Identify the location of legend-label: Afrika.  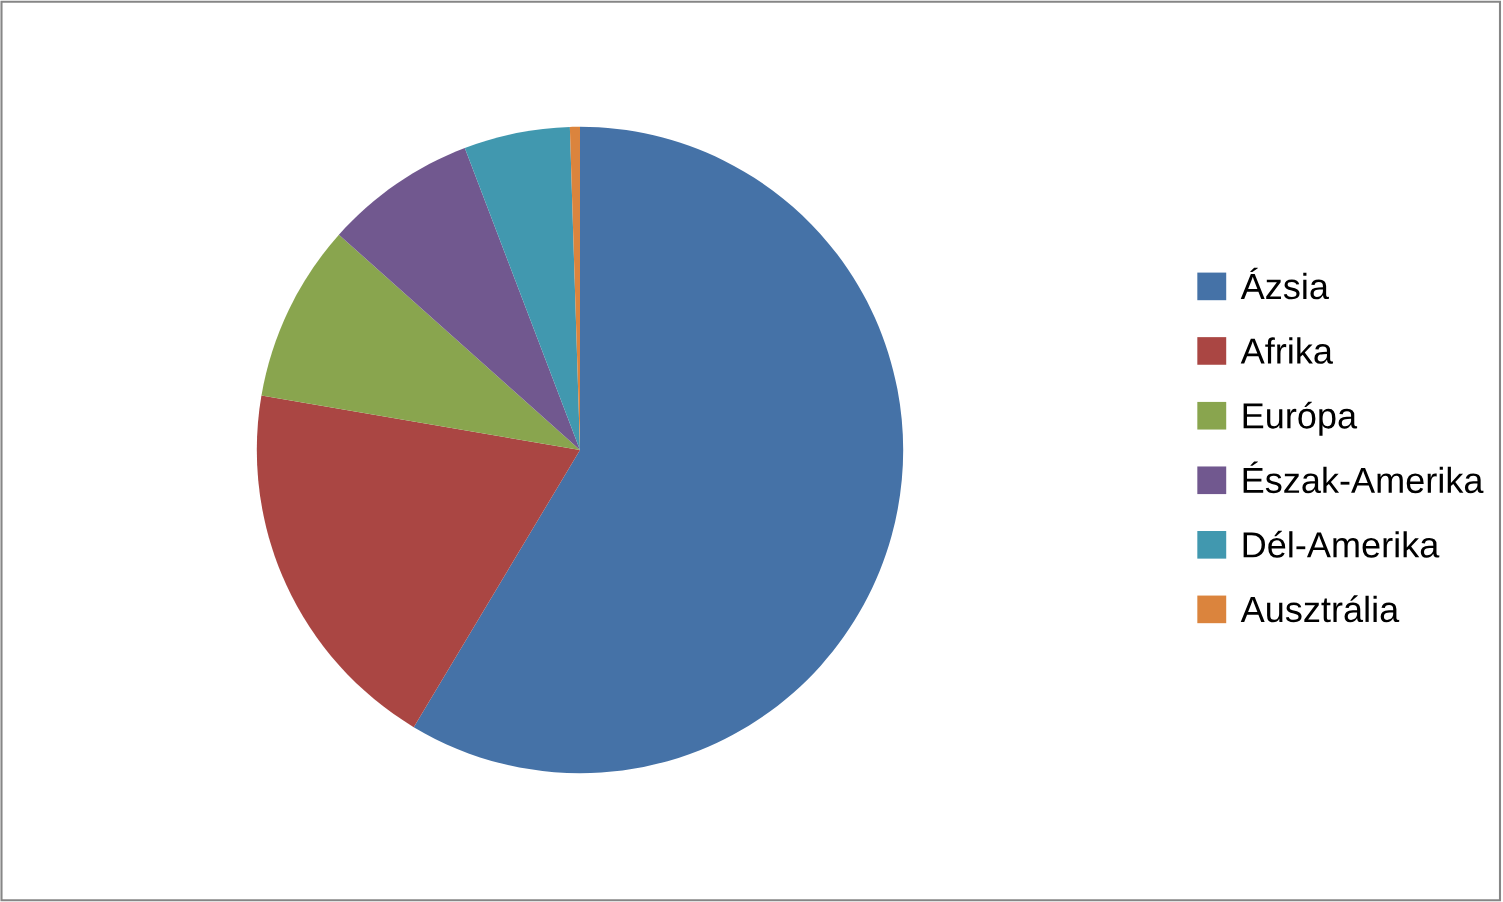
(1286, 350).